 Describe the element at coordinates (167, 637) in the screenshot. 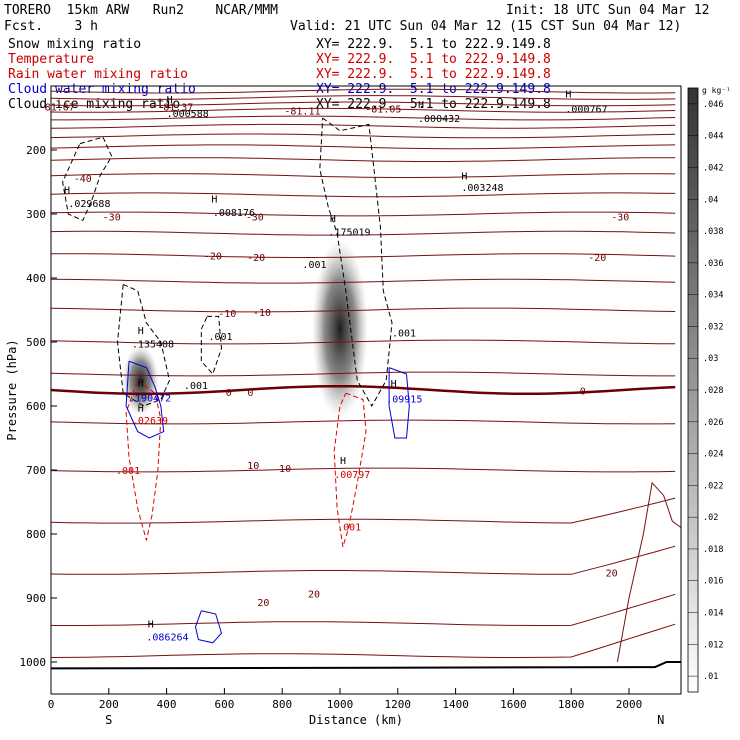

I see `extremum-value-label: .086264` at that location.